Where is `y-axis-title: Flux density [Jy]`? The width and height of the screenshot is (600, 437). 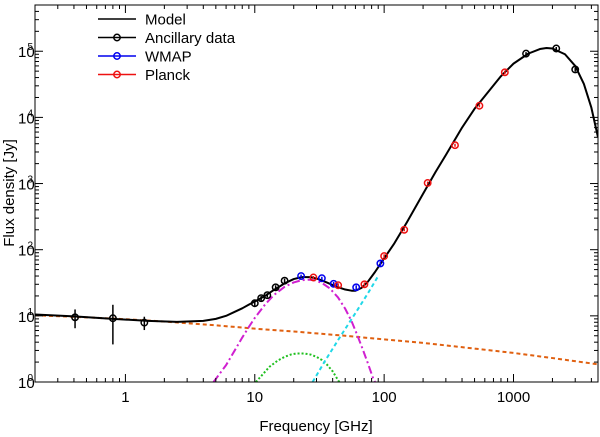 y-axis-title: Flux density [Jy] is located at coordinates (9, 193).